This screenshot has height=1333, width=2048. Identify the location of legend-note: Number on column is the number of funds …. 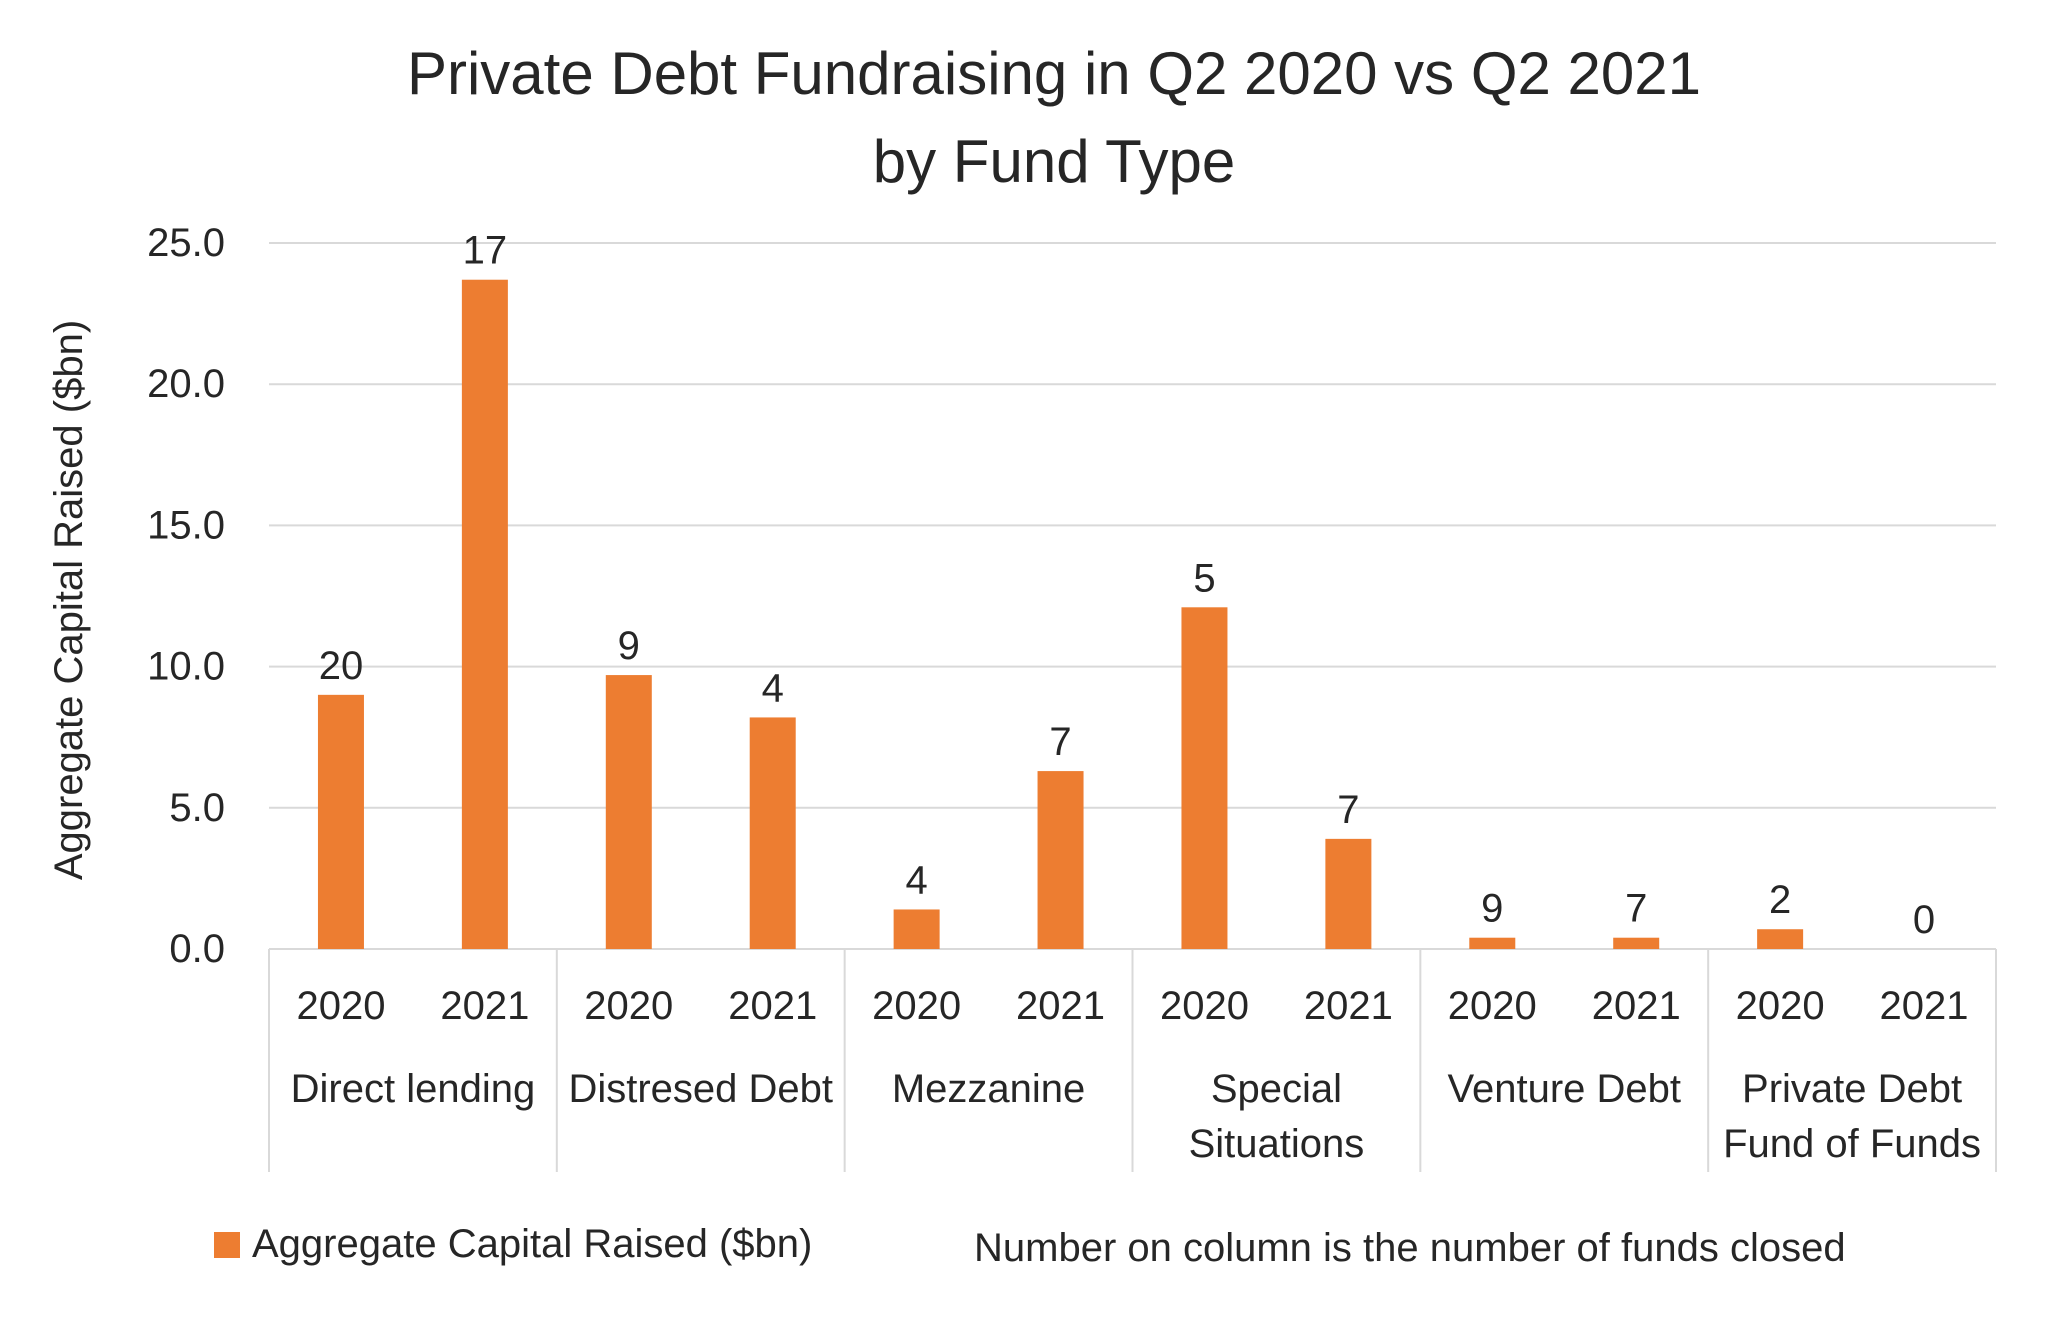
(1410, 1248).